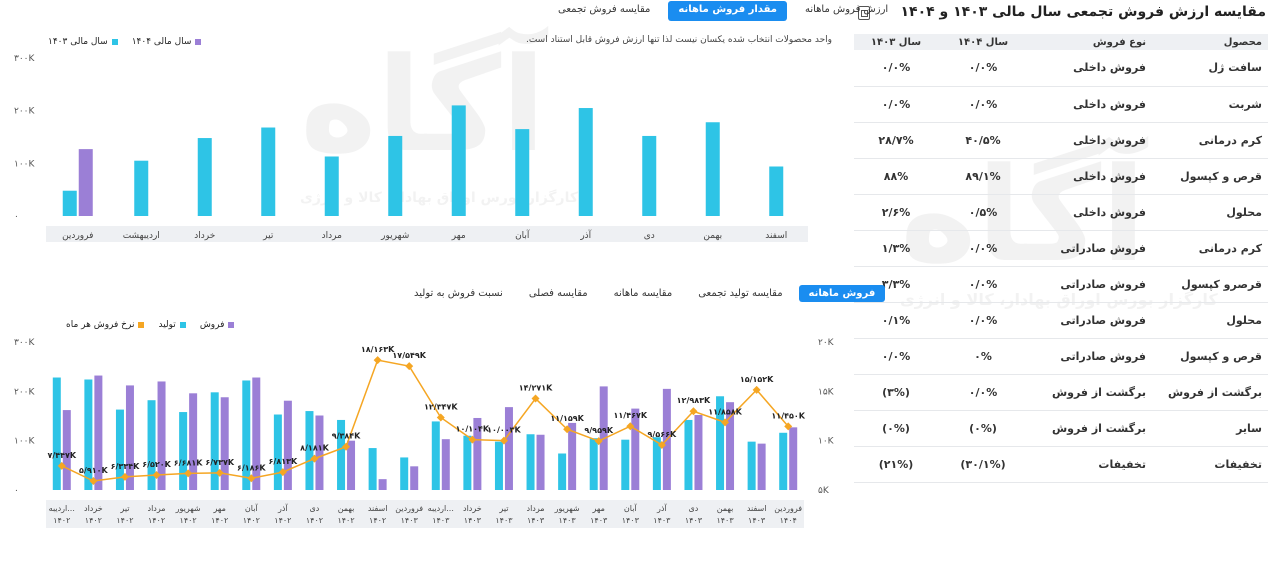 The width and height of the screenshot is (1280, 576). Describe the element at coordinates (558, 293) in the screenshot. I see `tab-bottom-3: مقایسه فصلی` at that location.